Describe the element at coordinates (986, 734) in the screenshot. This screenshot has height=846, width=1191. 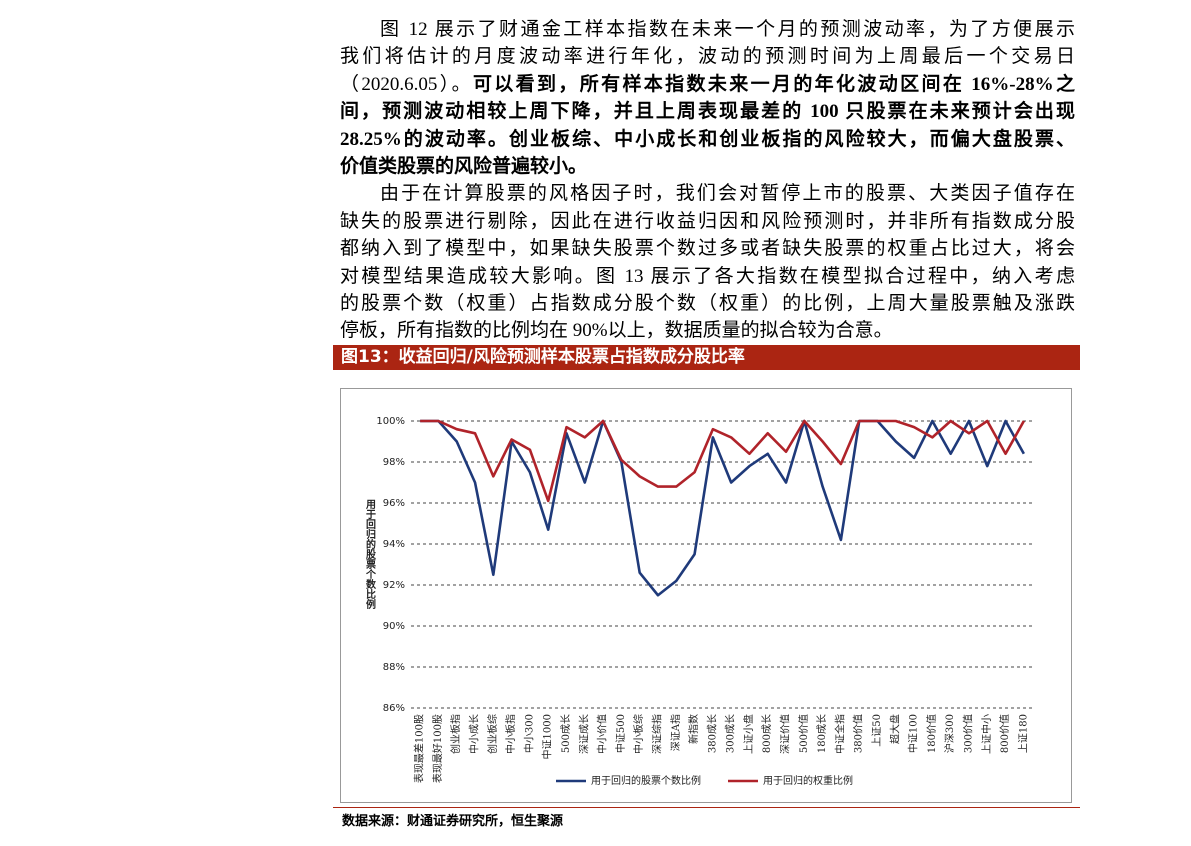
I see `x-tick-label: 上证中小` at that location.